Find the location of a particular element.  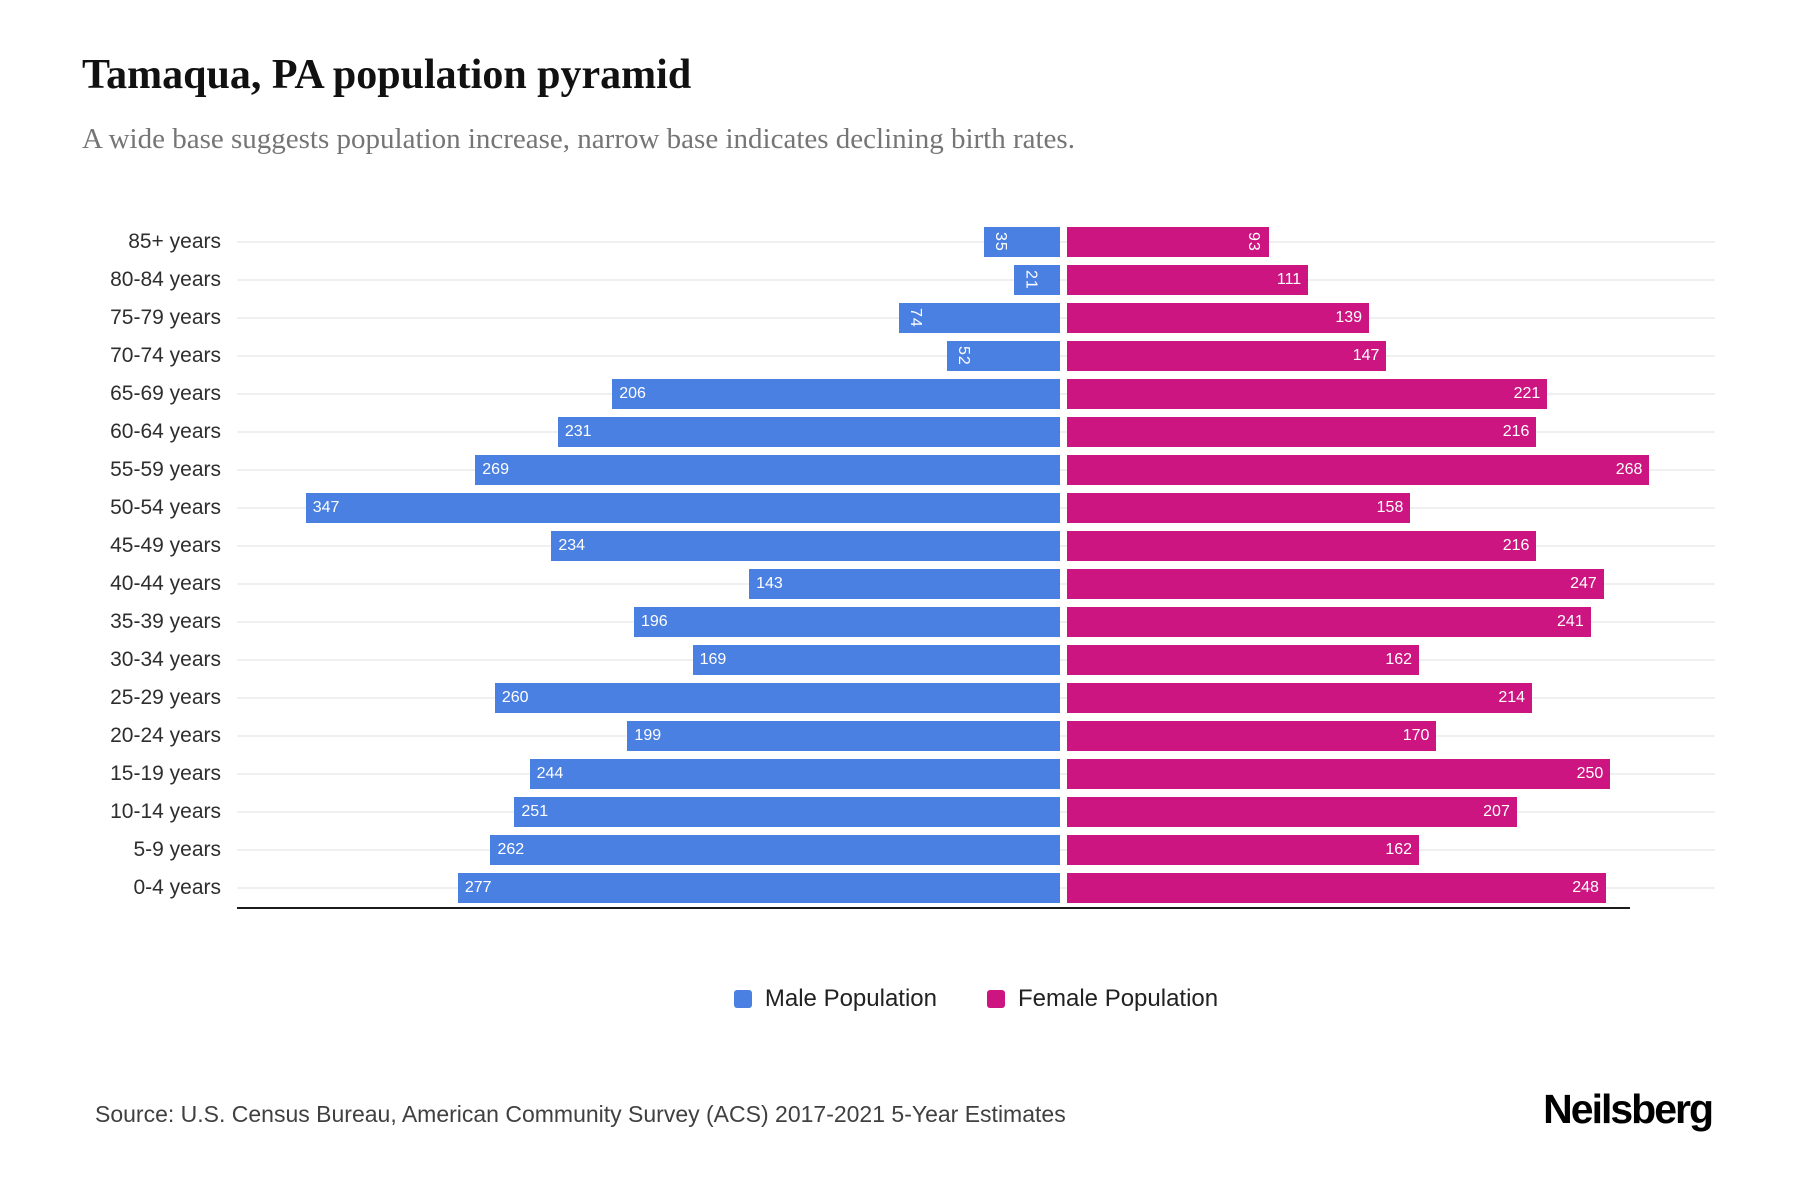

male-half: 206 is located at coordinates (650, 394).